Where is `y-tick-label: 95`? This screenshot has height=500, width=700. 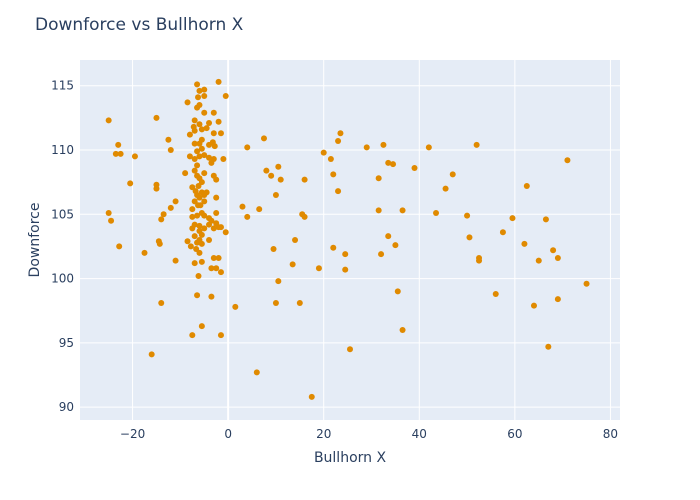 y-tick-label: 95 is located at coordinates (66, 343).